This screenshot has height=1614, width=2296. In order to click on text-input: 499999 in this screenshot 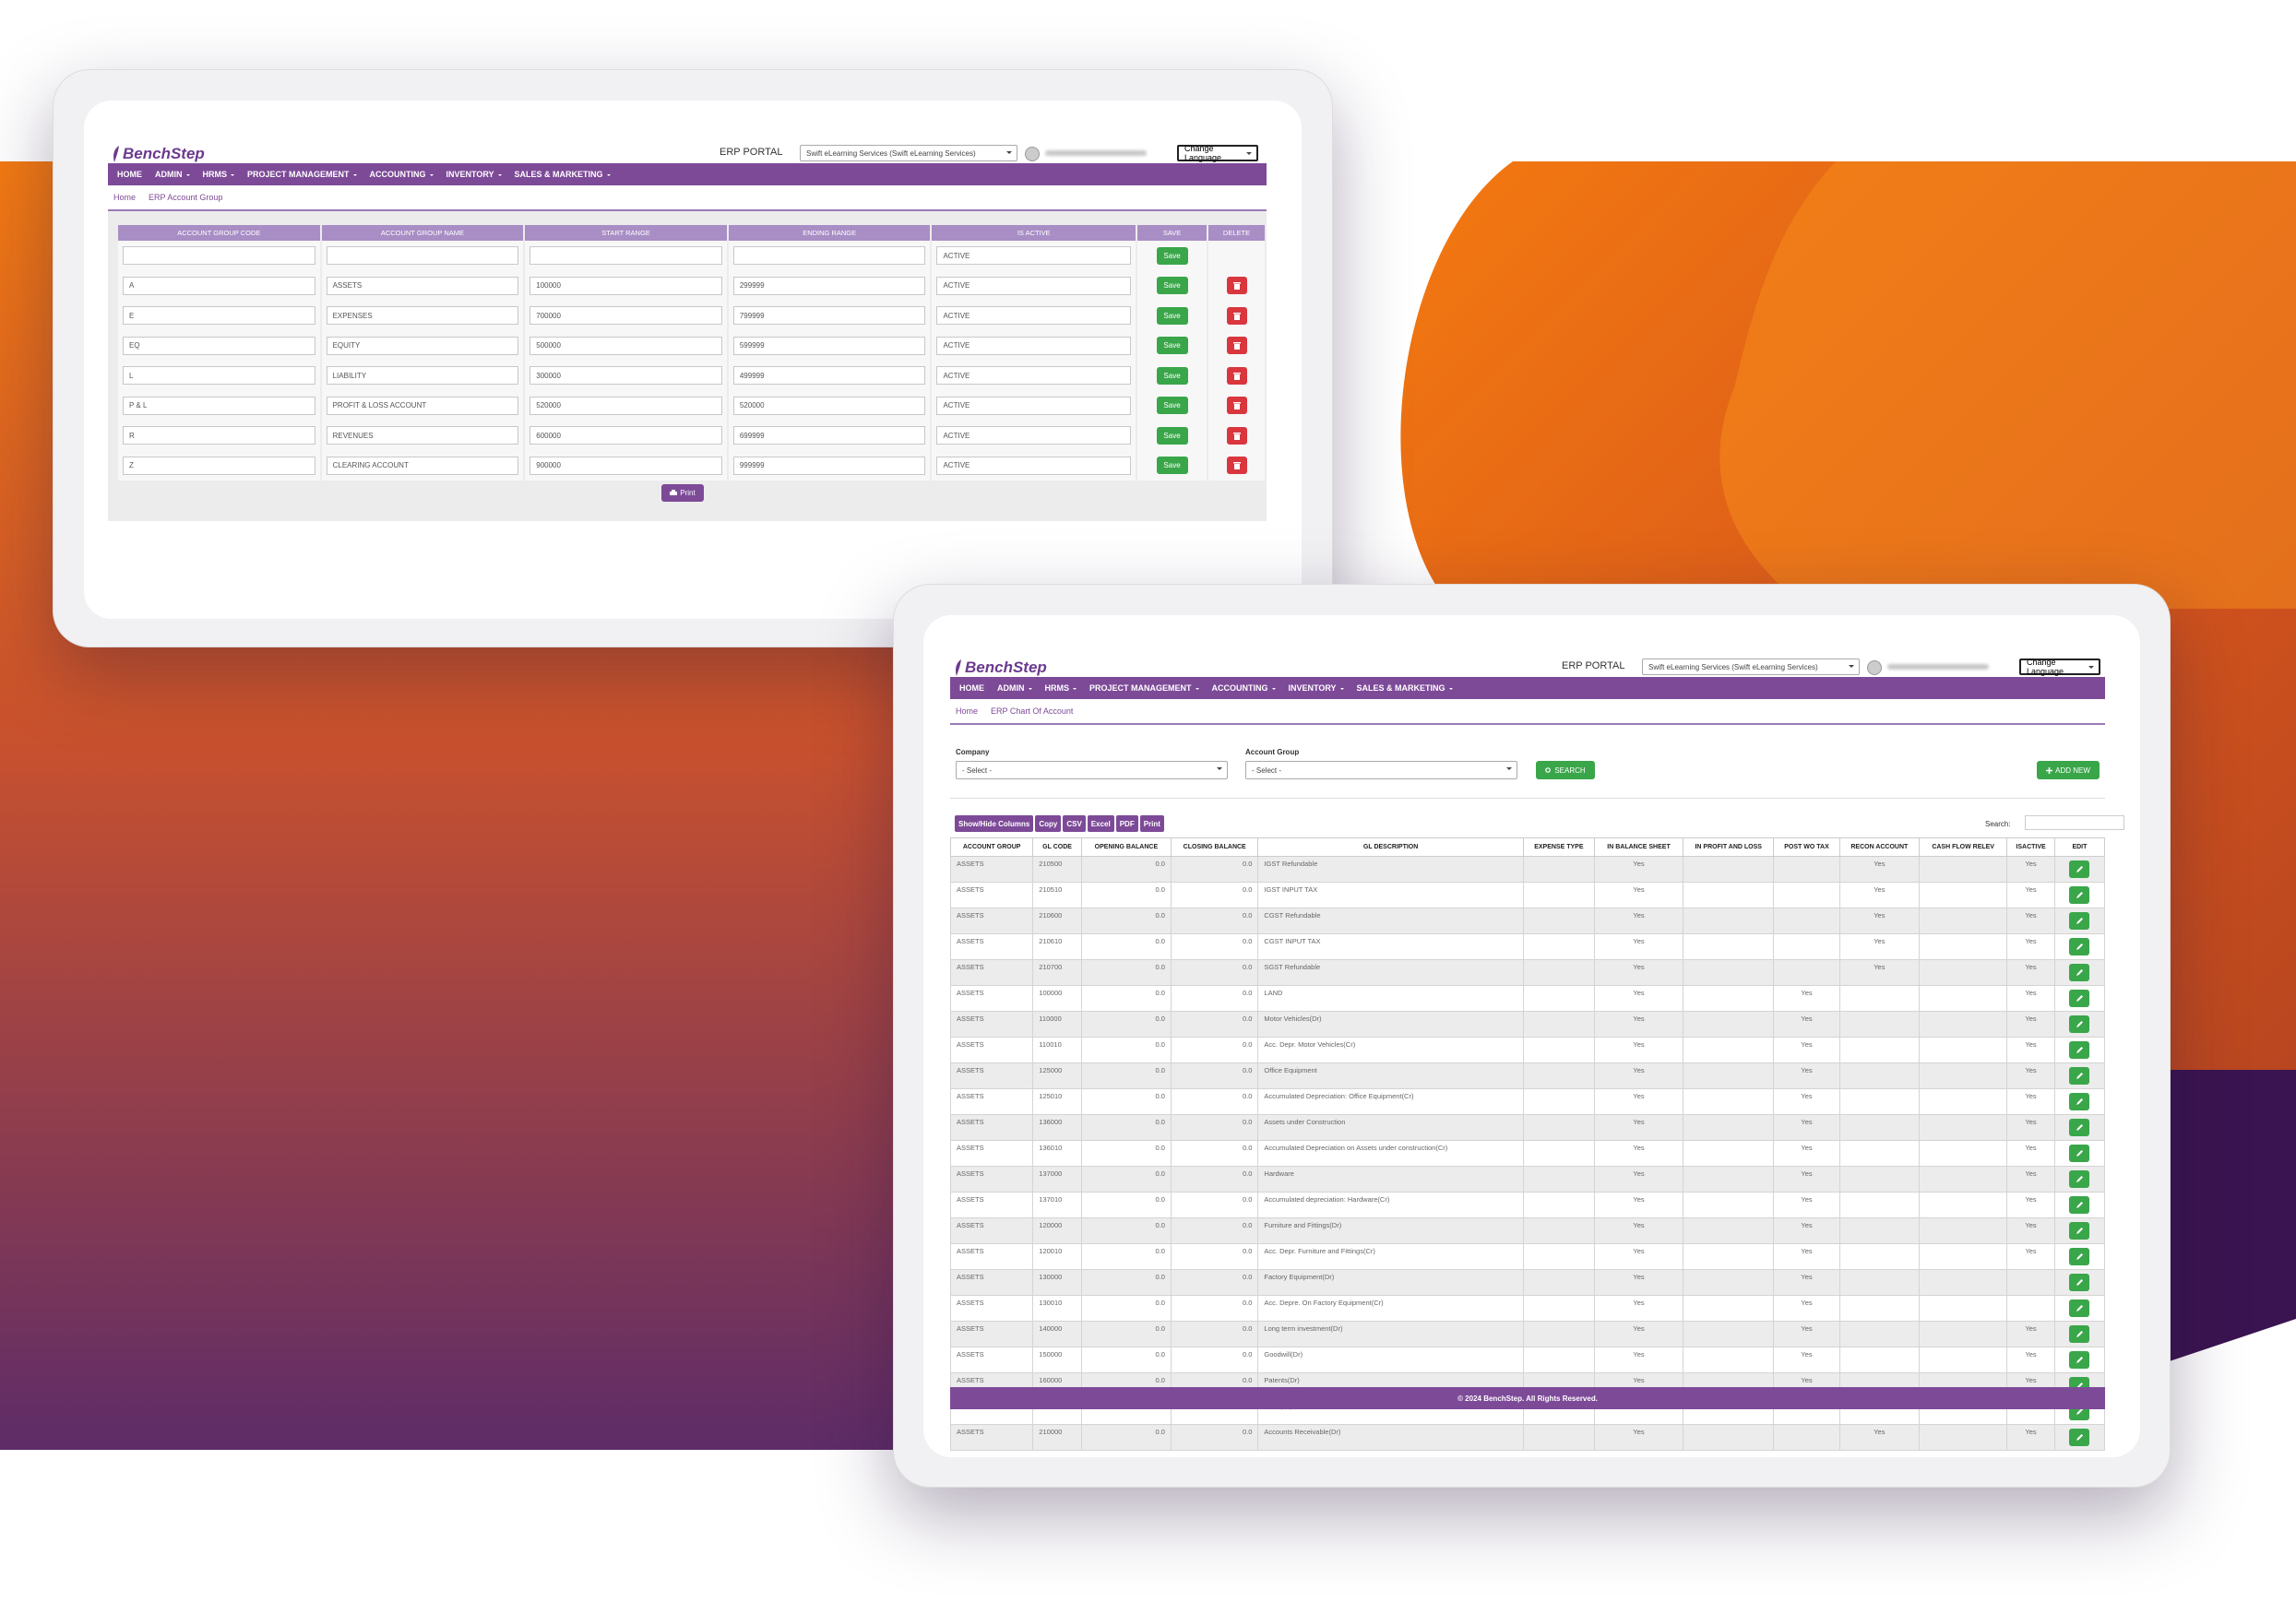, I will do `click(829, 376)`.